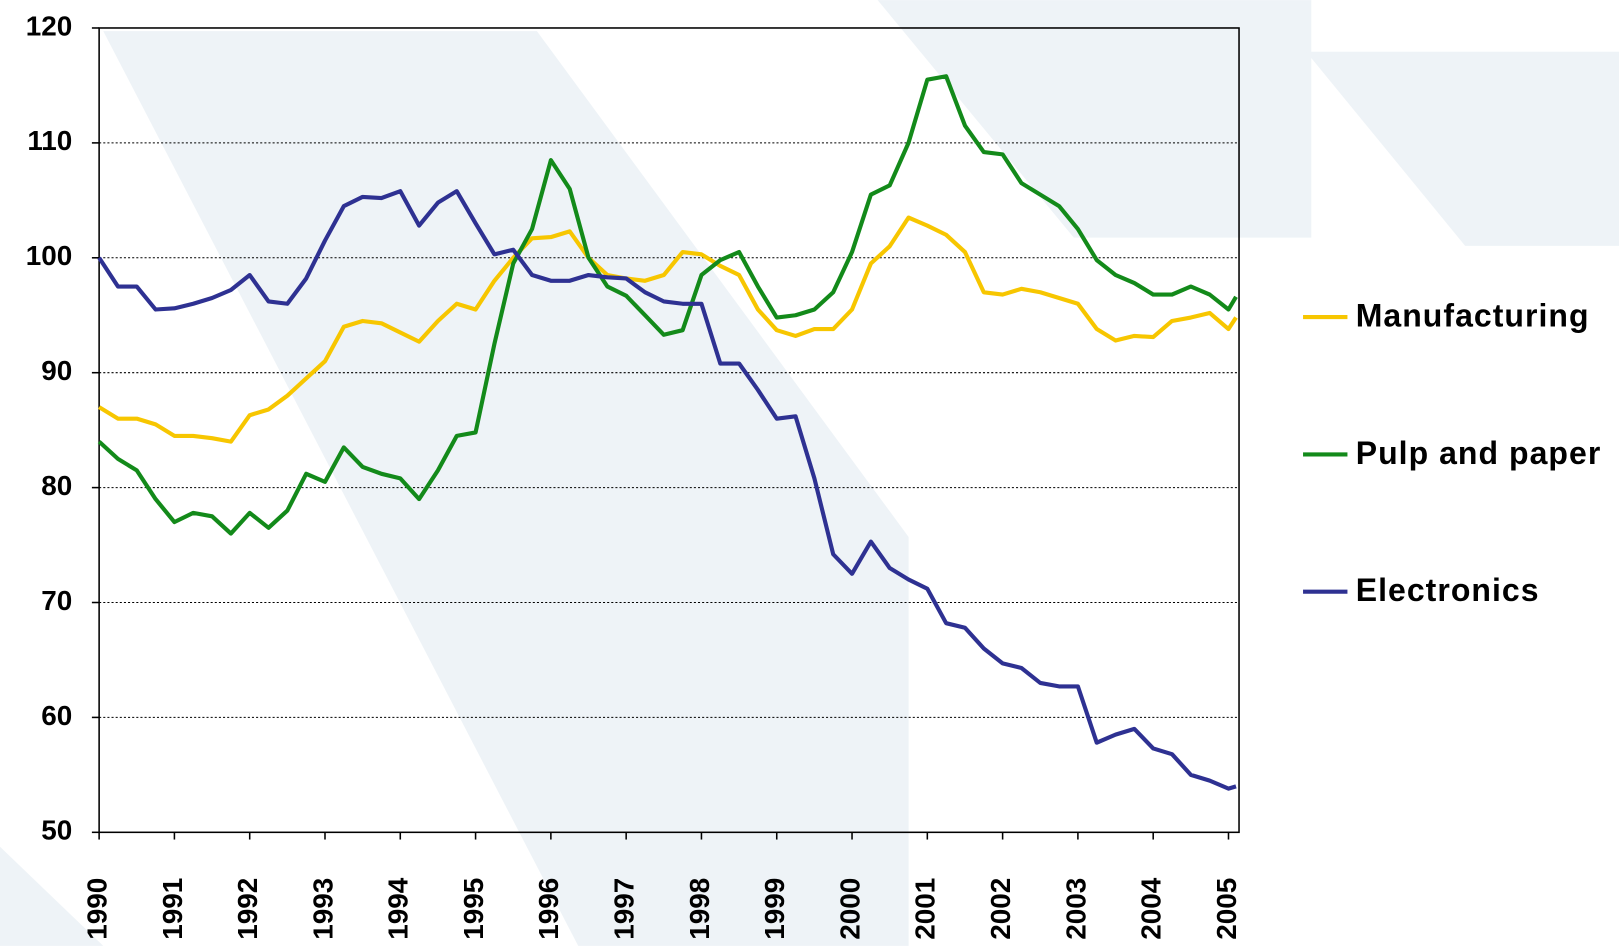  Describe the element at coordinates (774, 909) in the screenshot. I see `x-tick-label: 1999` at that location.